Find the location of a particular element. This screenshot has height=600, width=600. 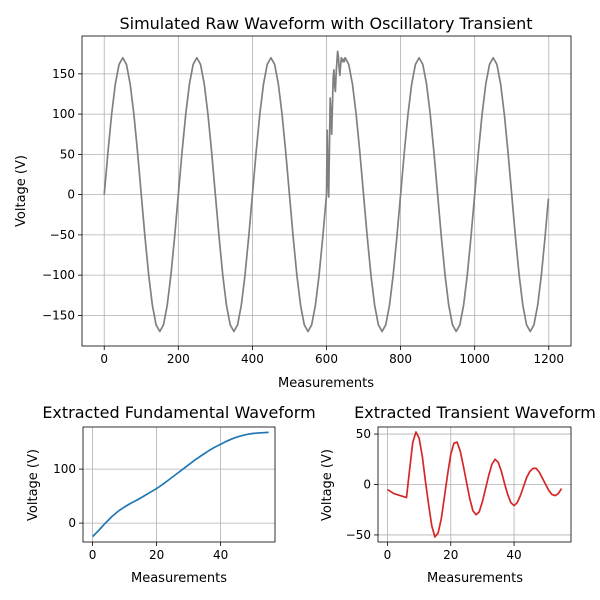

transient-chart-x-tick-label: 20 is located at coordinates (450, 555).